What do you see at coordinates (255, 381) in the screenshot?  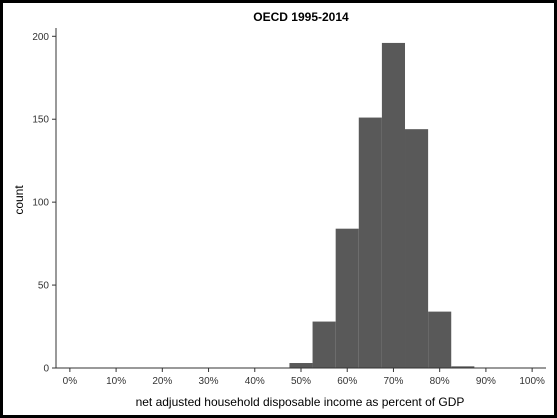 I see `x-tick-label-4: 40%` at bounding box center [255, 381].